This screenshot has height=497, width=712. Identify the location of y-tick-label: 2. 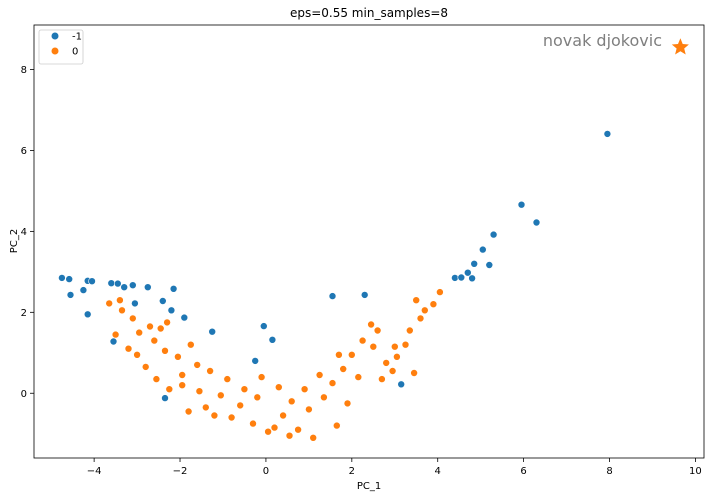
(24, 313).